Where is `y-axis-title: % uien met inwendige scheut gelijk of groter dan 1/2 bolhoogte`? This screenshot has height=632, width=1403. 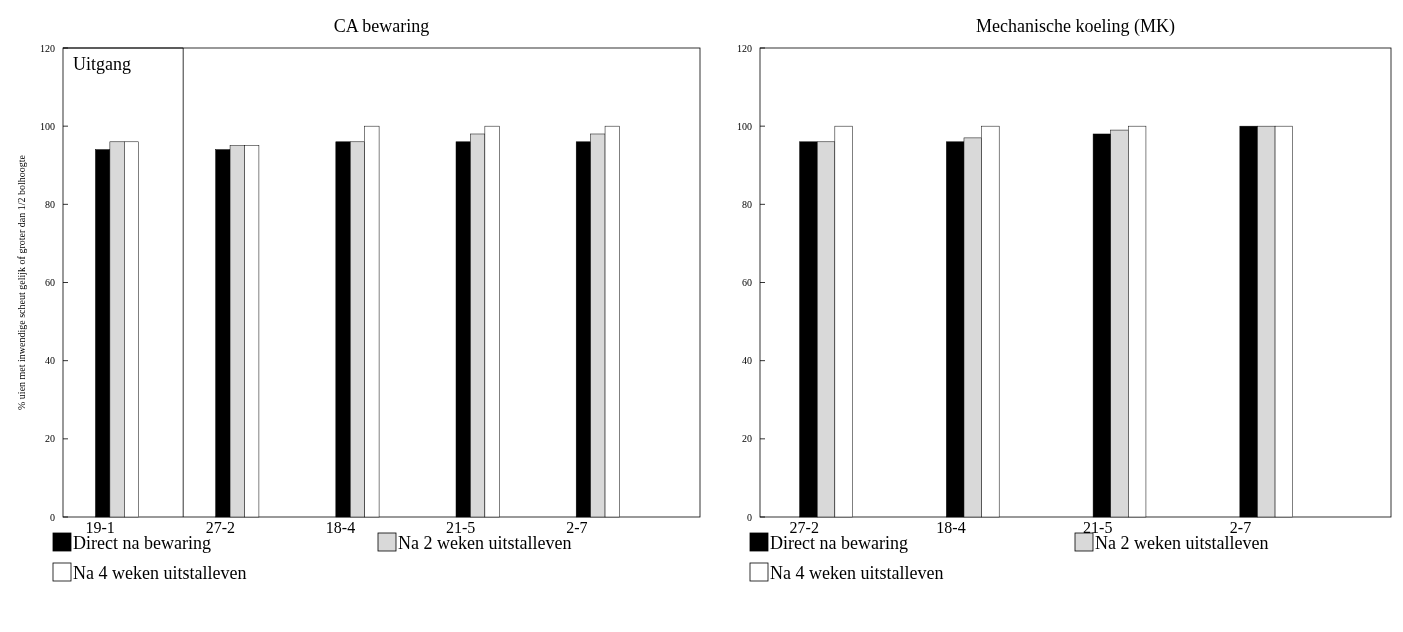
y-axis-title: % uien met inwendige scheut gelijk of groter dan 1/2 bolhoogte is located at coordinates (21, 282).